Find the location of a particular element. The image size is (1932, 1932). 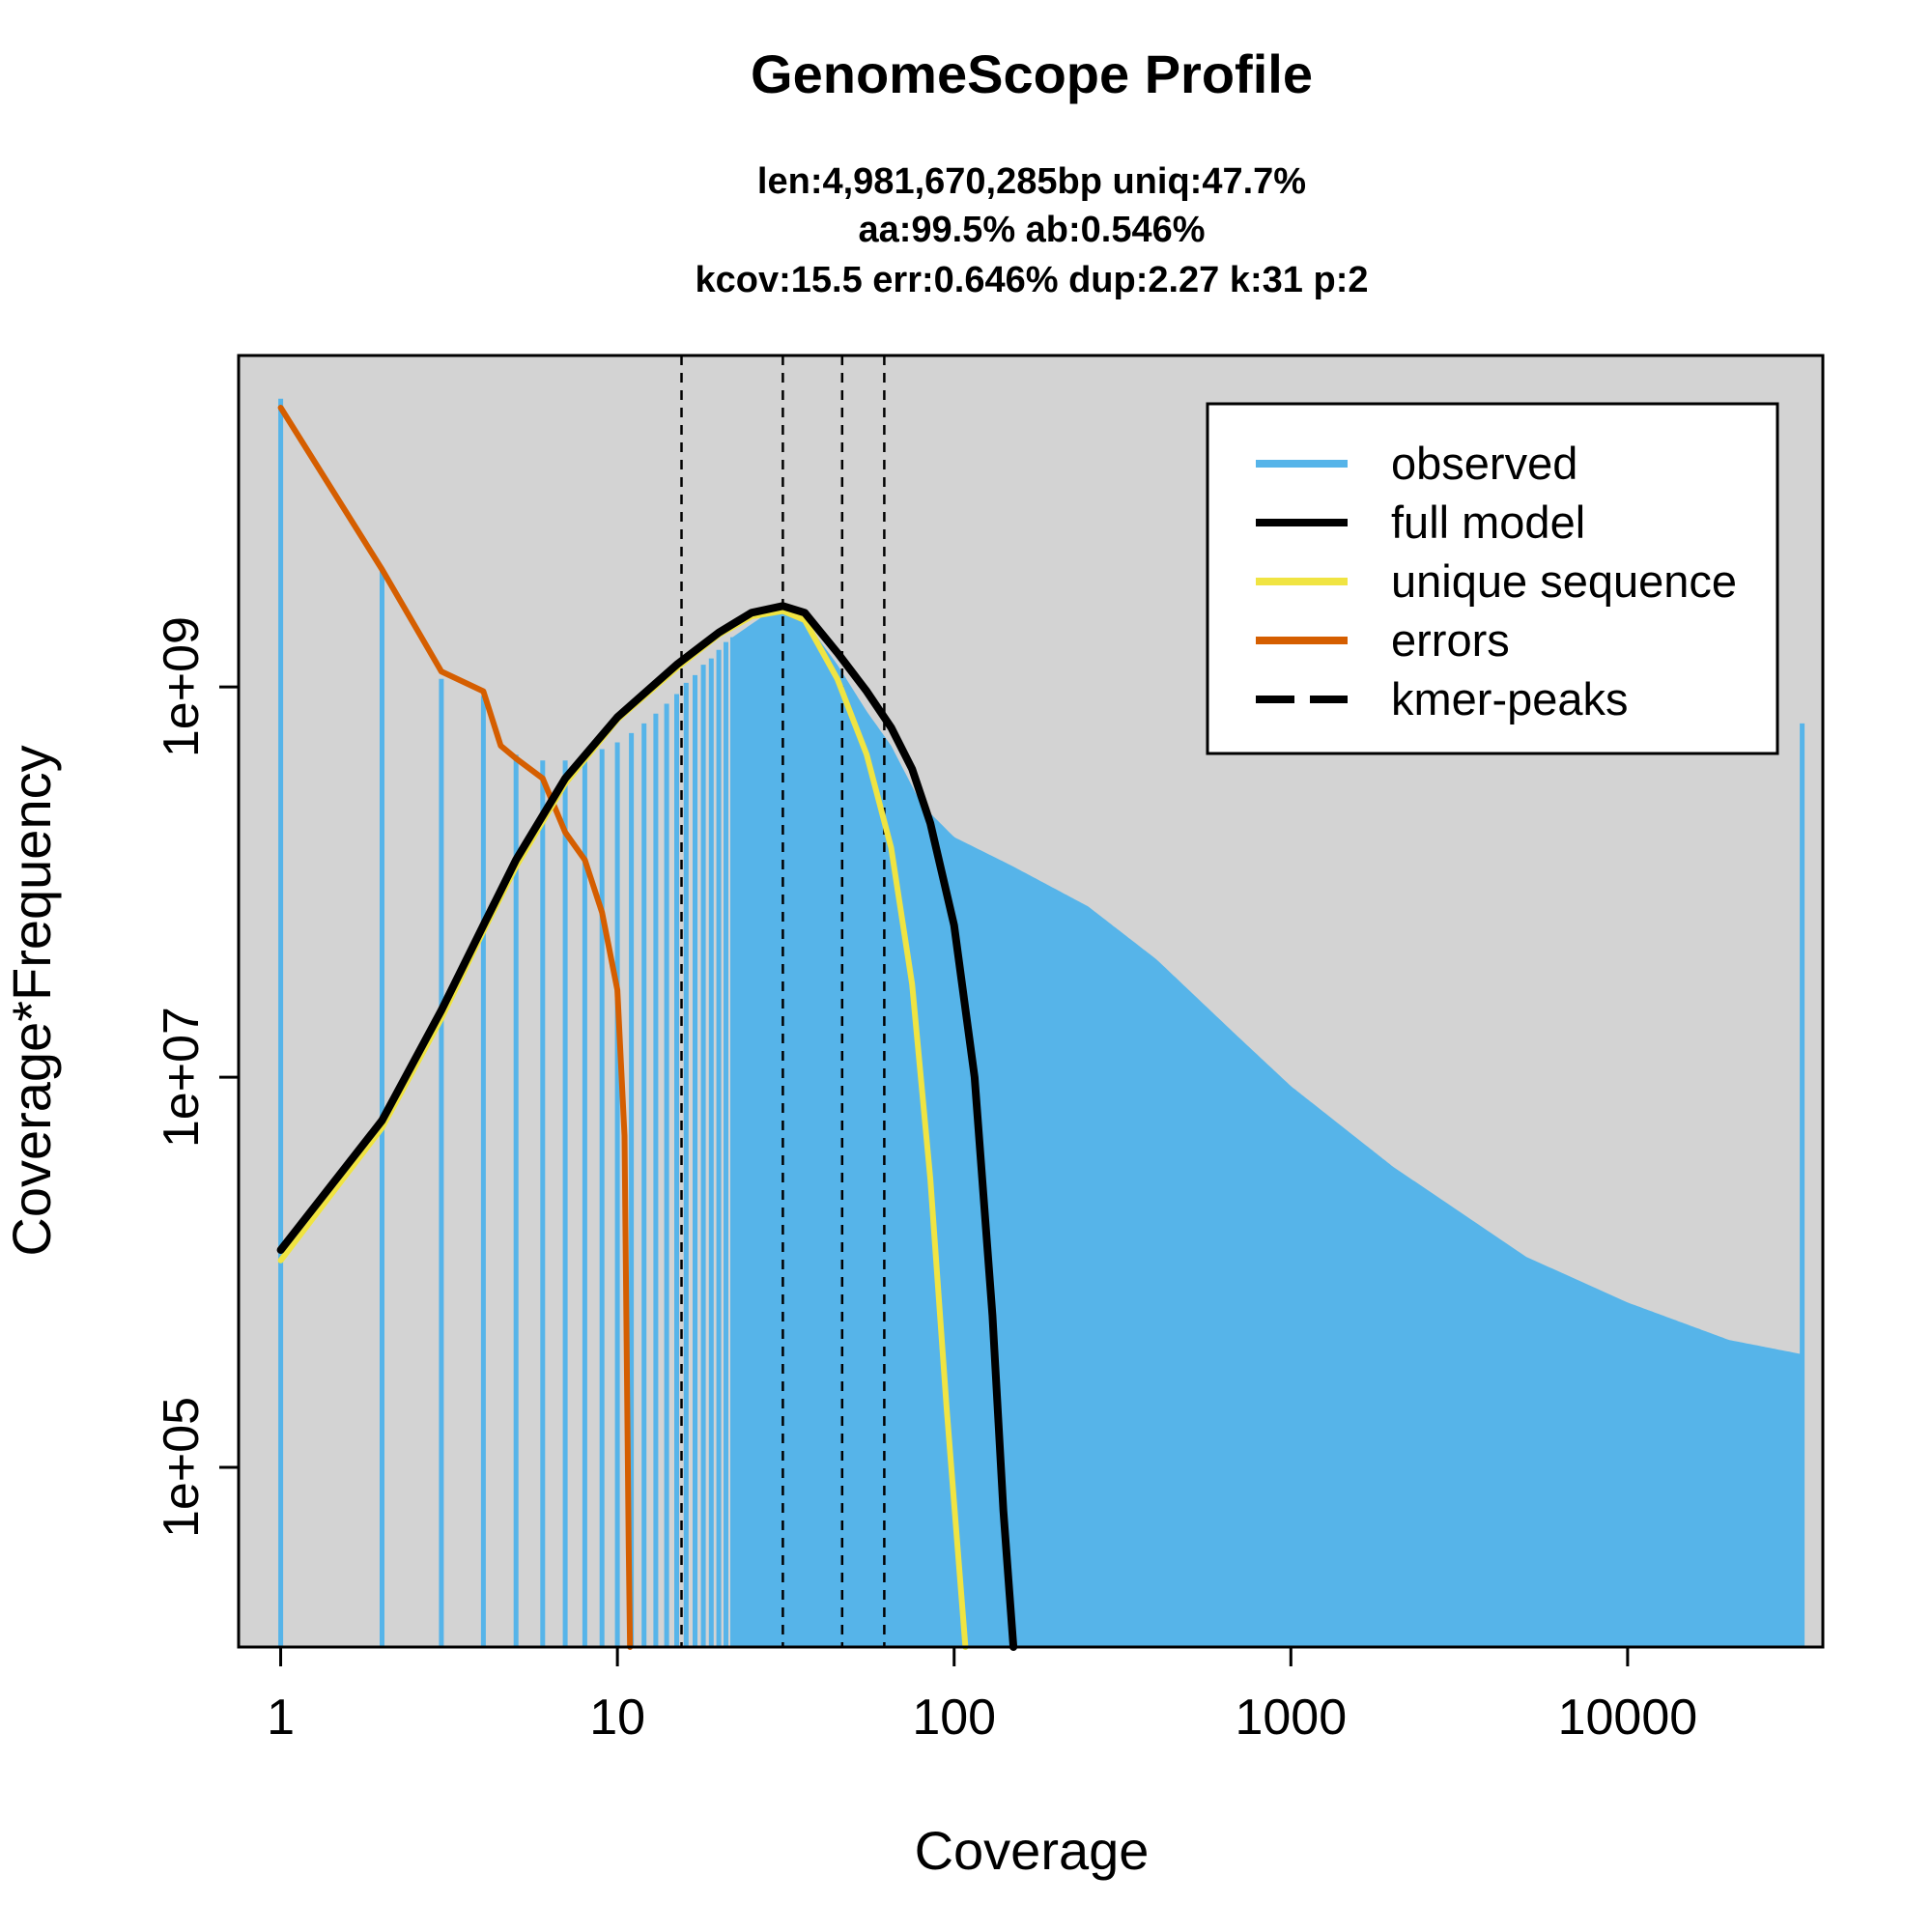

y-tick-label: 1e+05 is located at coordinates (182, 1467).